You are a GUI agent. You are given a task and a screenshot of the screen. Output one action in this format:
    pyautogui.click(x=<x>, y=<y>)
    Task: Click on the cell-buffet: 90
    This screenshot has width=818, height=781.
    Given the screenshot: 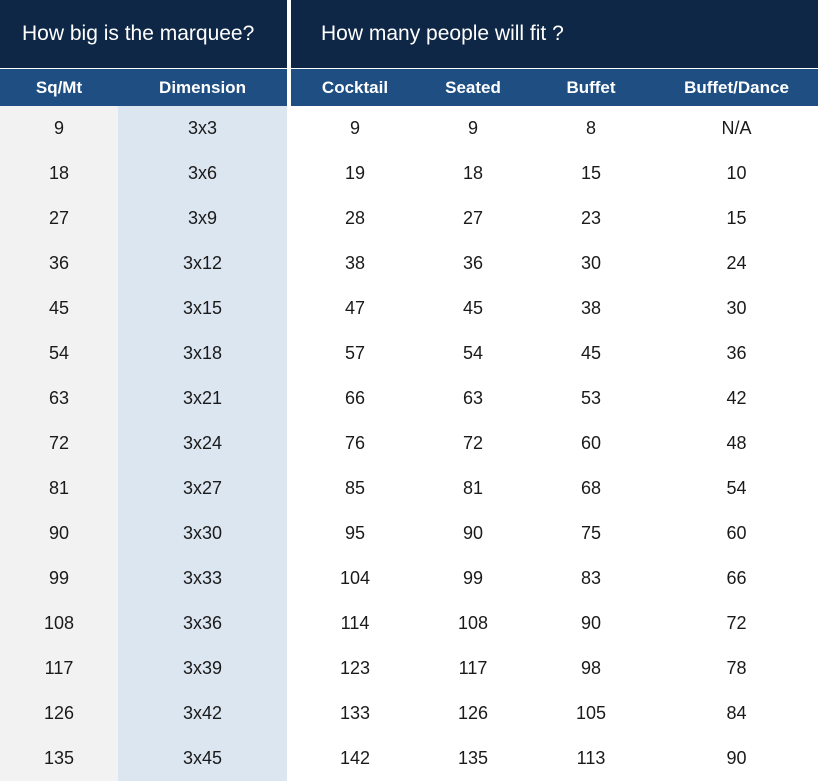 What is the action you would take?
    pyautogui.click(x=591, y=623)
    